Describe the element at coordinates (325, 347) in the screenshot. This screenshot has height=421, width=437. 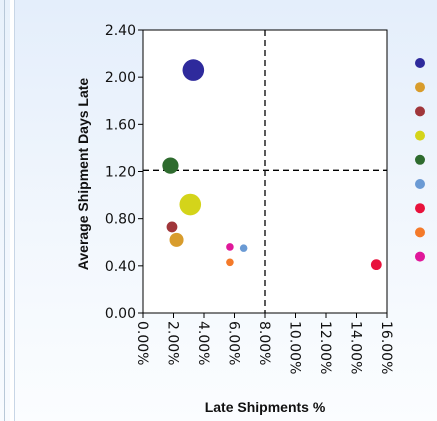
I see `x-tick-label: 12.00%` at that location.